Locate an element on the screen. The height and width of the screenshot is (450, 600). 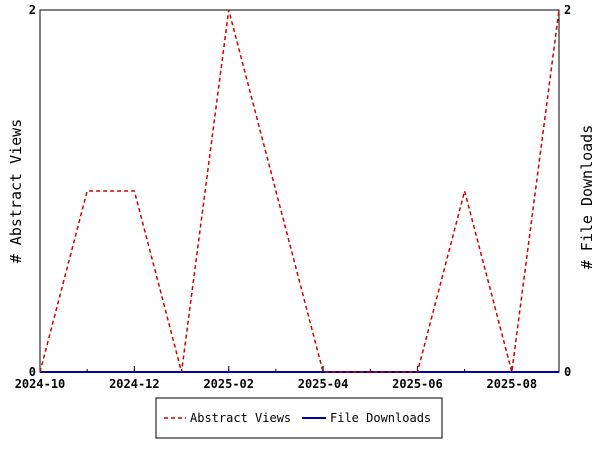
x-tick-label: 2024-12 is located at coordinates (134, 384).